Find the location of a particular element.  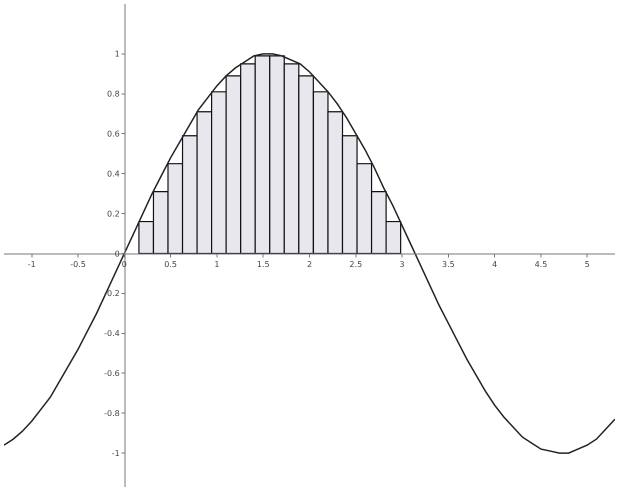

x-tick-label: -1 is located at coordinates (32, 265).